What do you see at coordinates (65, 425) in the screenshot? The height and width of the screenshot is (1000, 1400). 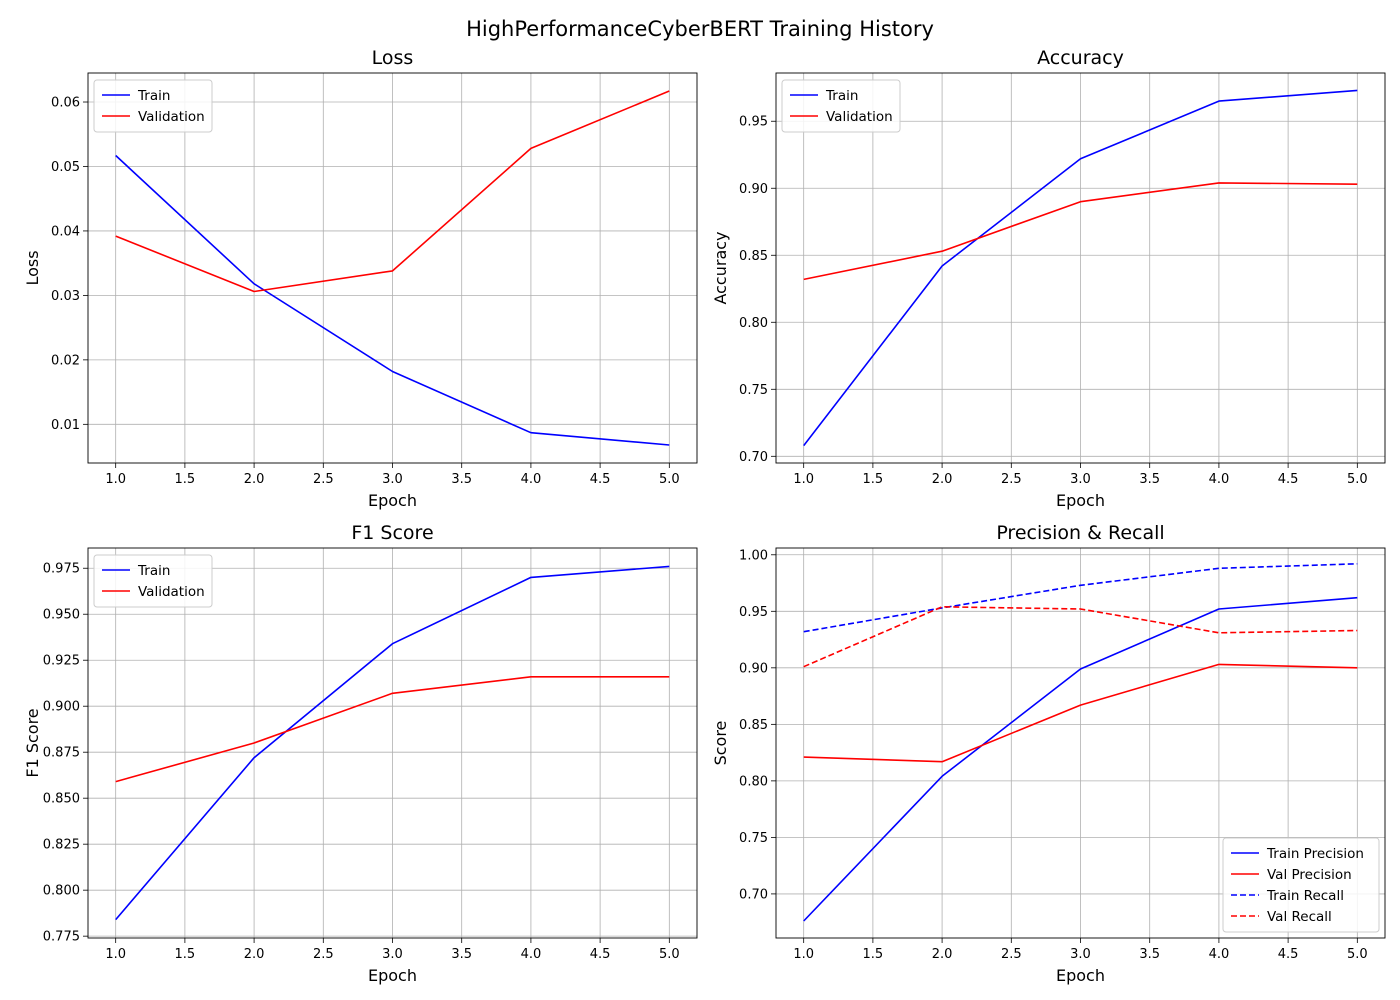 I see `y-tick-label: 0.01` at bounding box center [65, 425].